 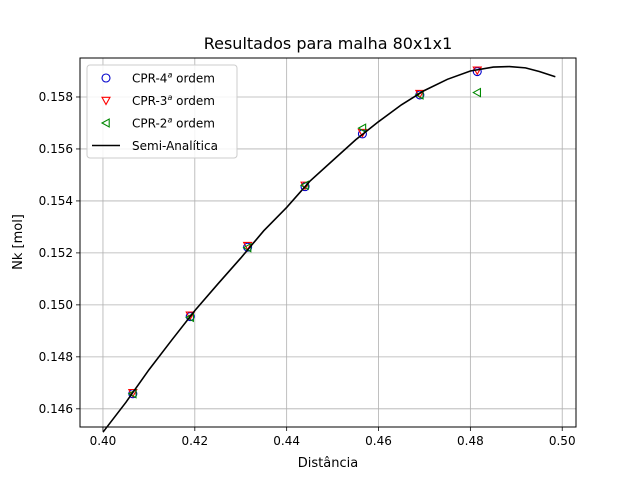 I want to click on y-axis-ticks: 0.146 0.148 0.150 0.152 0.154 0.156 0.158, so click(x=59, y=253).